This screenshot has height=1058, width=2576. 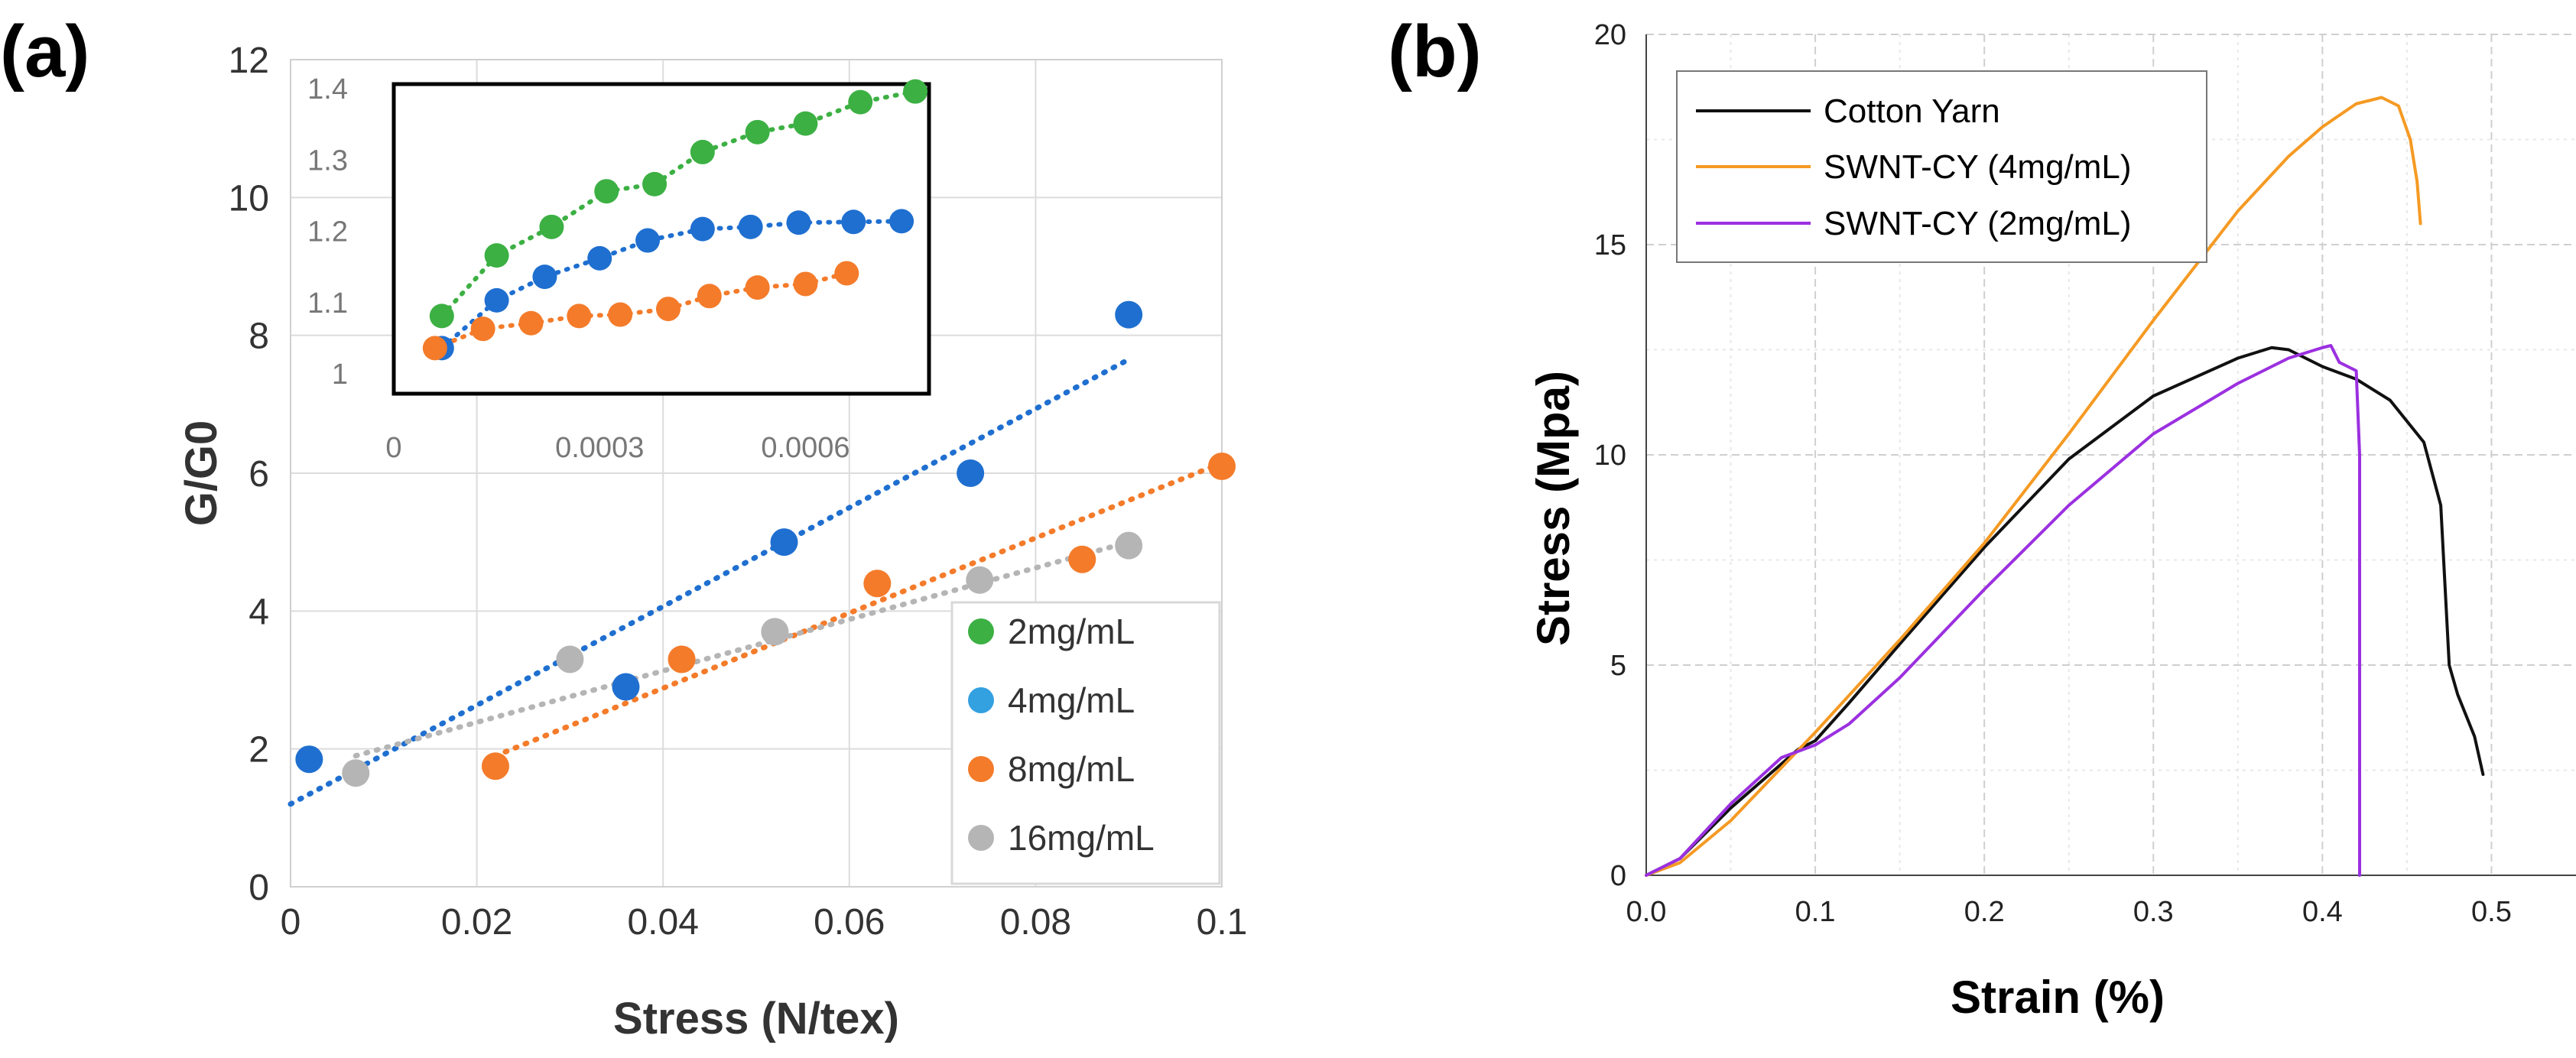 What do you see at coordinates (1978, 223) in the screenshot?
I see `legend-label-swnt-2mg: SWNT-CY (2mg/mL)` at bounding box center [1978, 223].